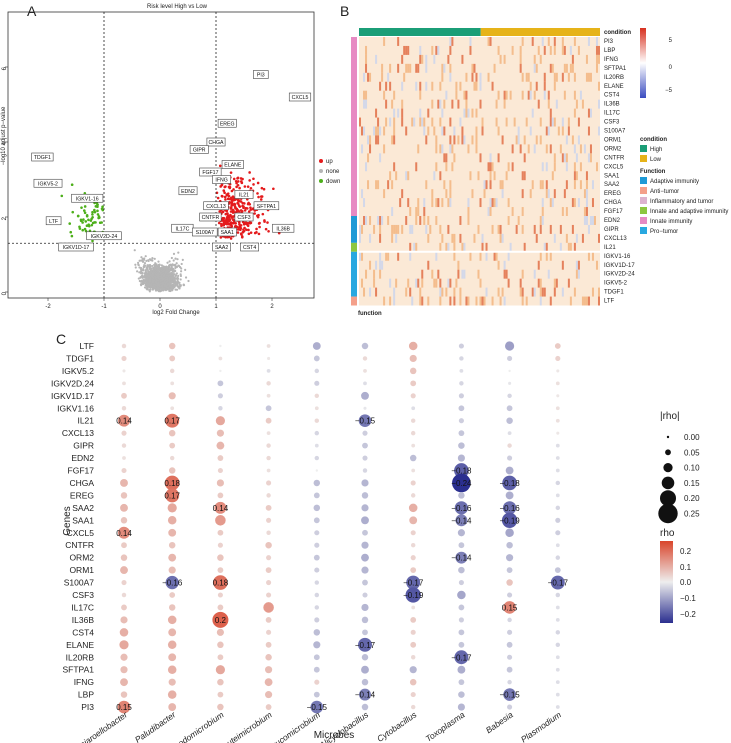 The width and height of the screenshot is (731, 743). What do you see at coordinates (614, 167) in the screenshot?
I see `heatmap-row-label: CXCL5` at bounding box center [614, 167].